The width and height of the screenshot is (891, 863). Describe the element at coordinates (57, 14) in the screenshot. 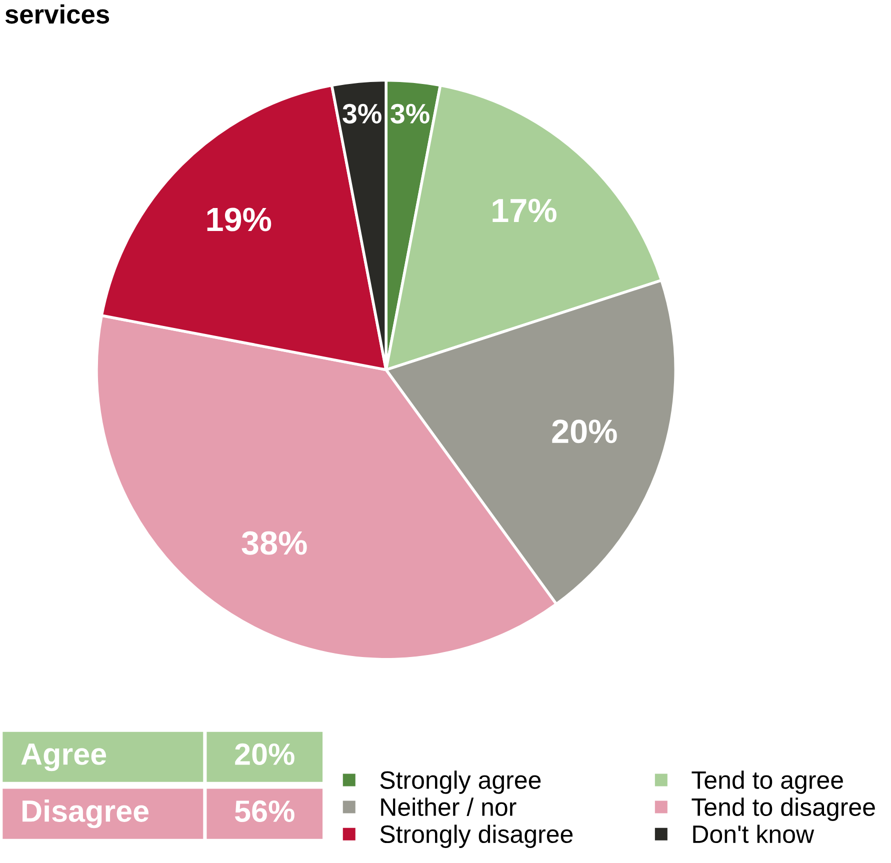

I see `chart-title: services` at that location.